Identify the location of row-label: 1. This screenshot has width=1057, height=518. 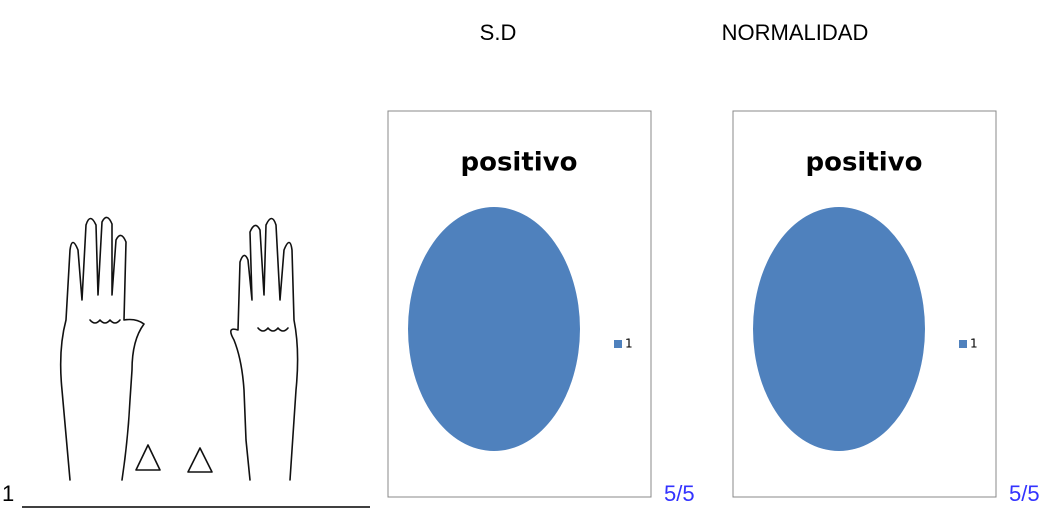
(8, 493).